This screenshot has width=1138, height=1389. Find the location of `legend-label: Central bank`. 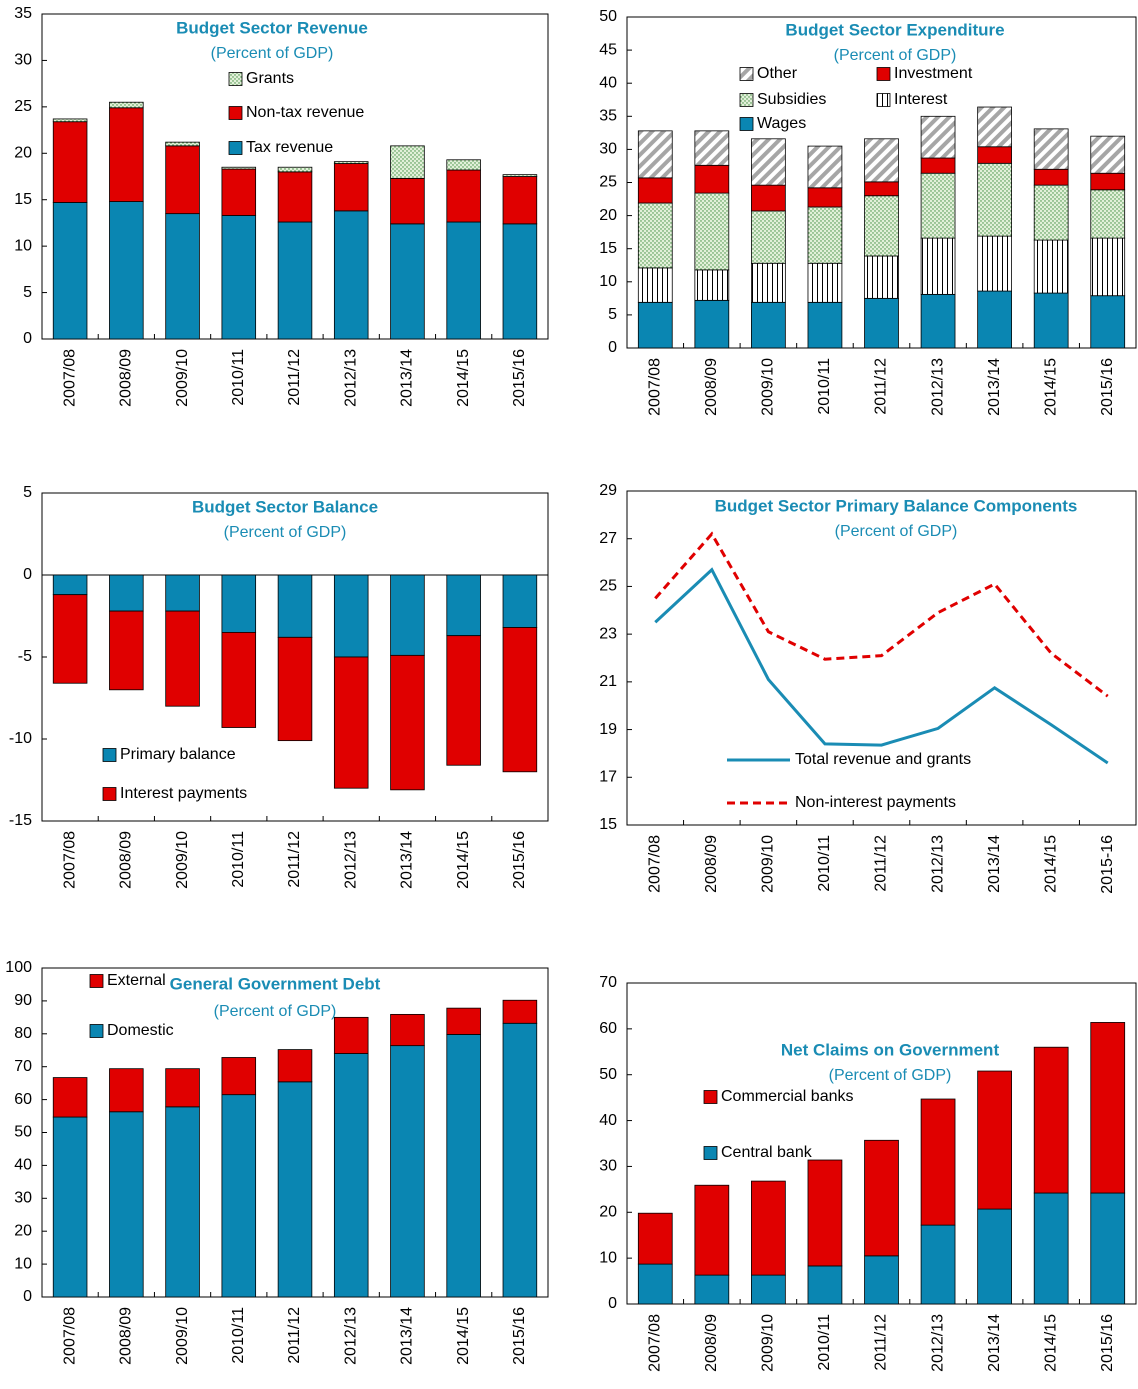

legend-label: Central bank is located at coordinates (767, 1152).